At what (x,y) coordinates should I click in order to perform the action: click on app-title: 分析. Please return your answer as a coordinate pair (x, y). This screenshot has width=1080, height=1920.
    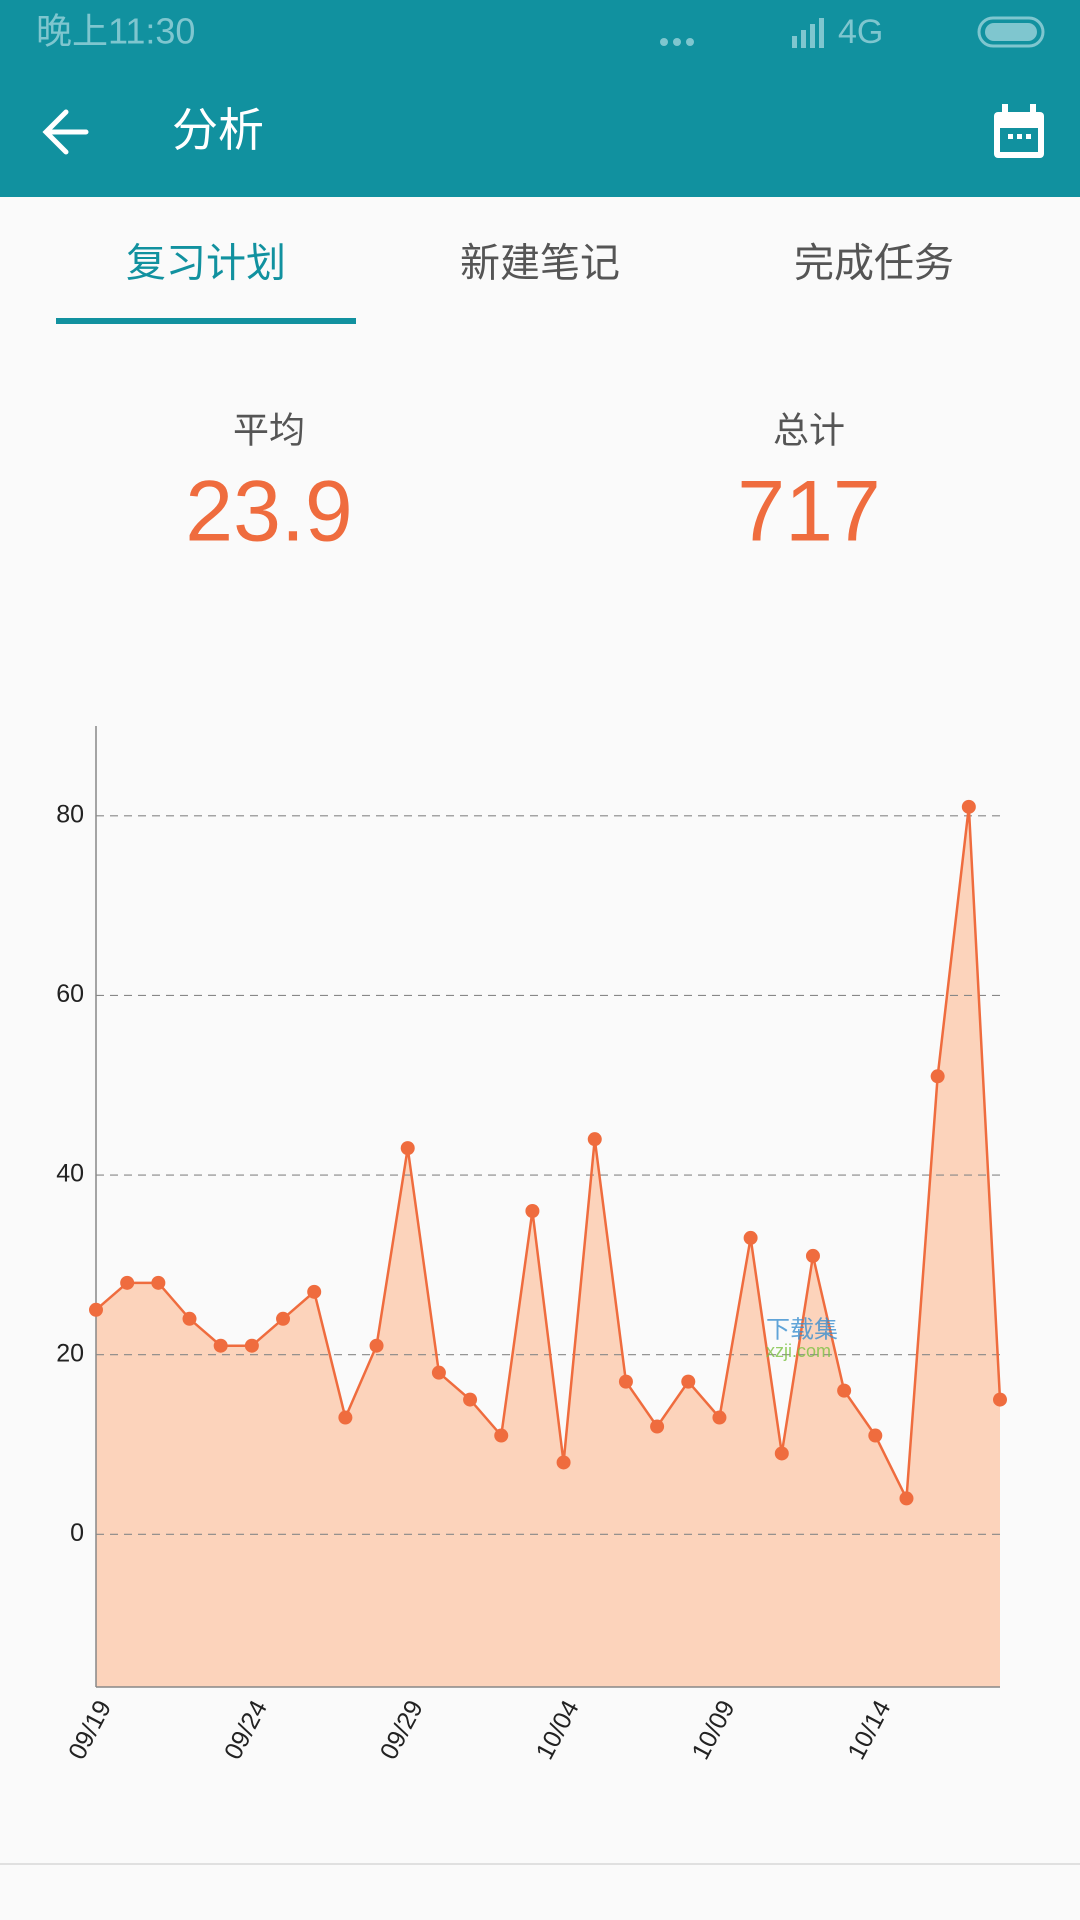
    Looking at the image, I should click on (218, 130).